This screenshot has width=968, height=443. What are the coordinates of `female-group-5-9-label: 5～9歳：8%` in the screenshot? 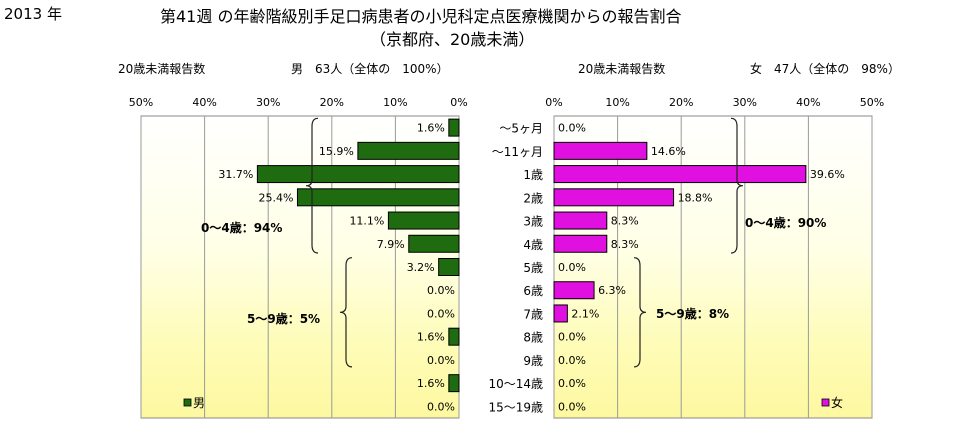 It's located at (692, 313).